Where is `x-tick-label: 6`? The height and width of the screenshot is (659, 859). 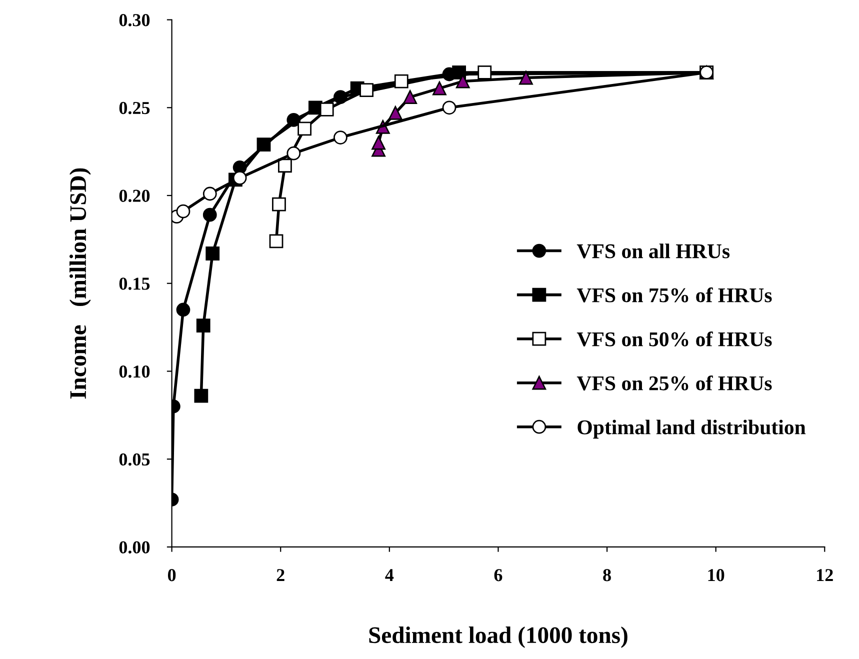 x-tick-label: 6 is located at coordinates (498, 575).